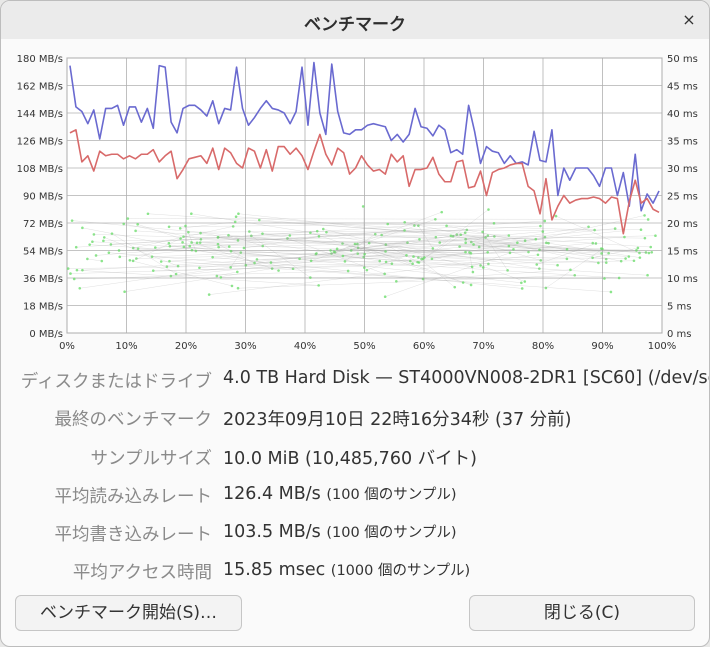  What do you see at coordinates (133, 497) in the screenshot?
I see `read-rate-label: 平均読み込みレート` at bounding box center [133, 497].